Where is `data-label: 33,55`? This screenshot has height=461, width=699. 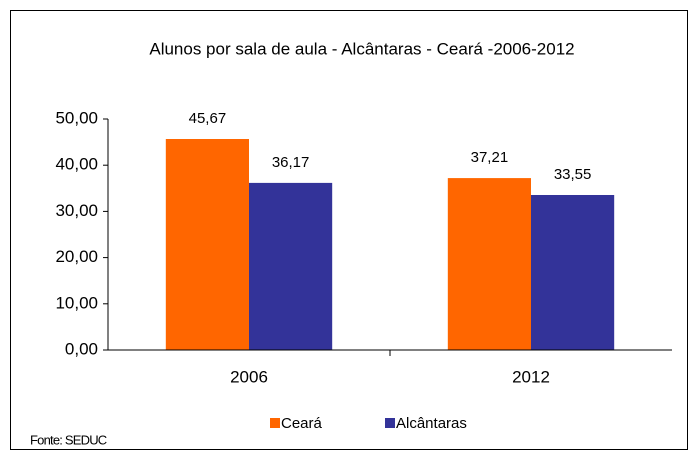 data-label: 33,55 is located at coordinates (573, 174).